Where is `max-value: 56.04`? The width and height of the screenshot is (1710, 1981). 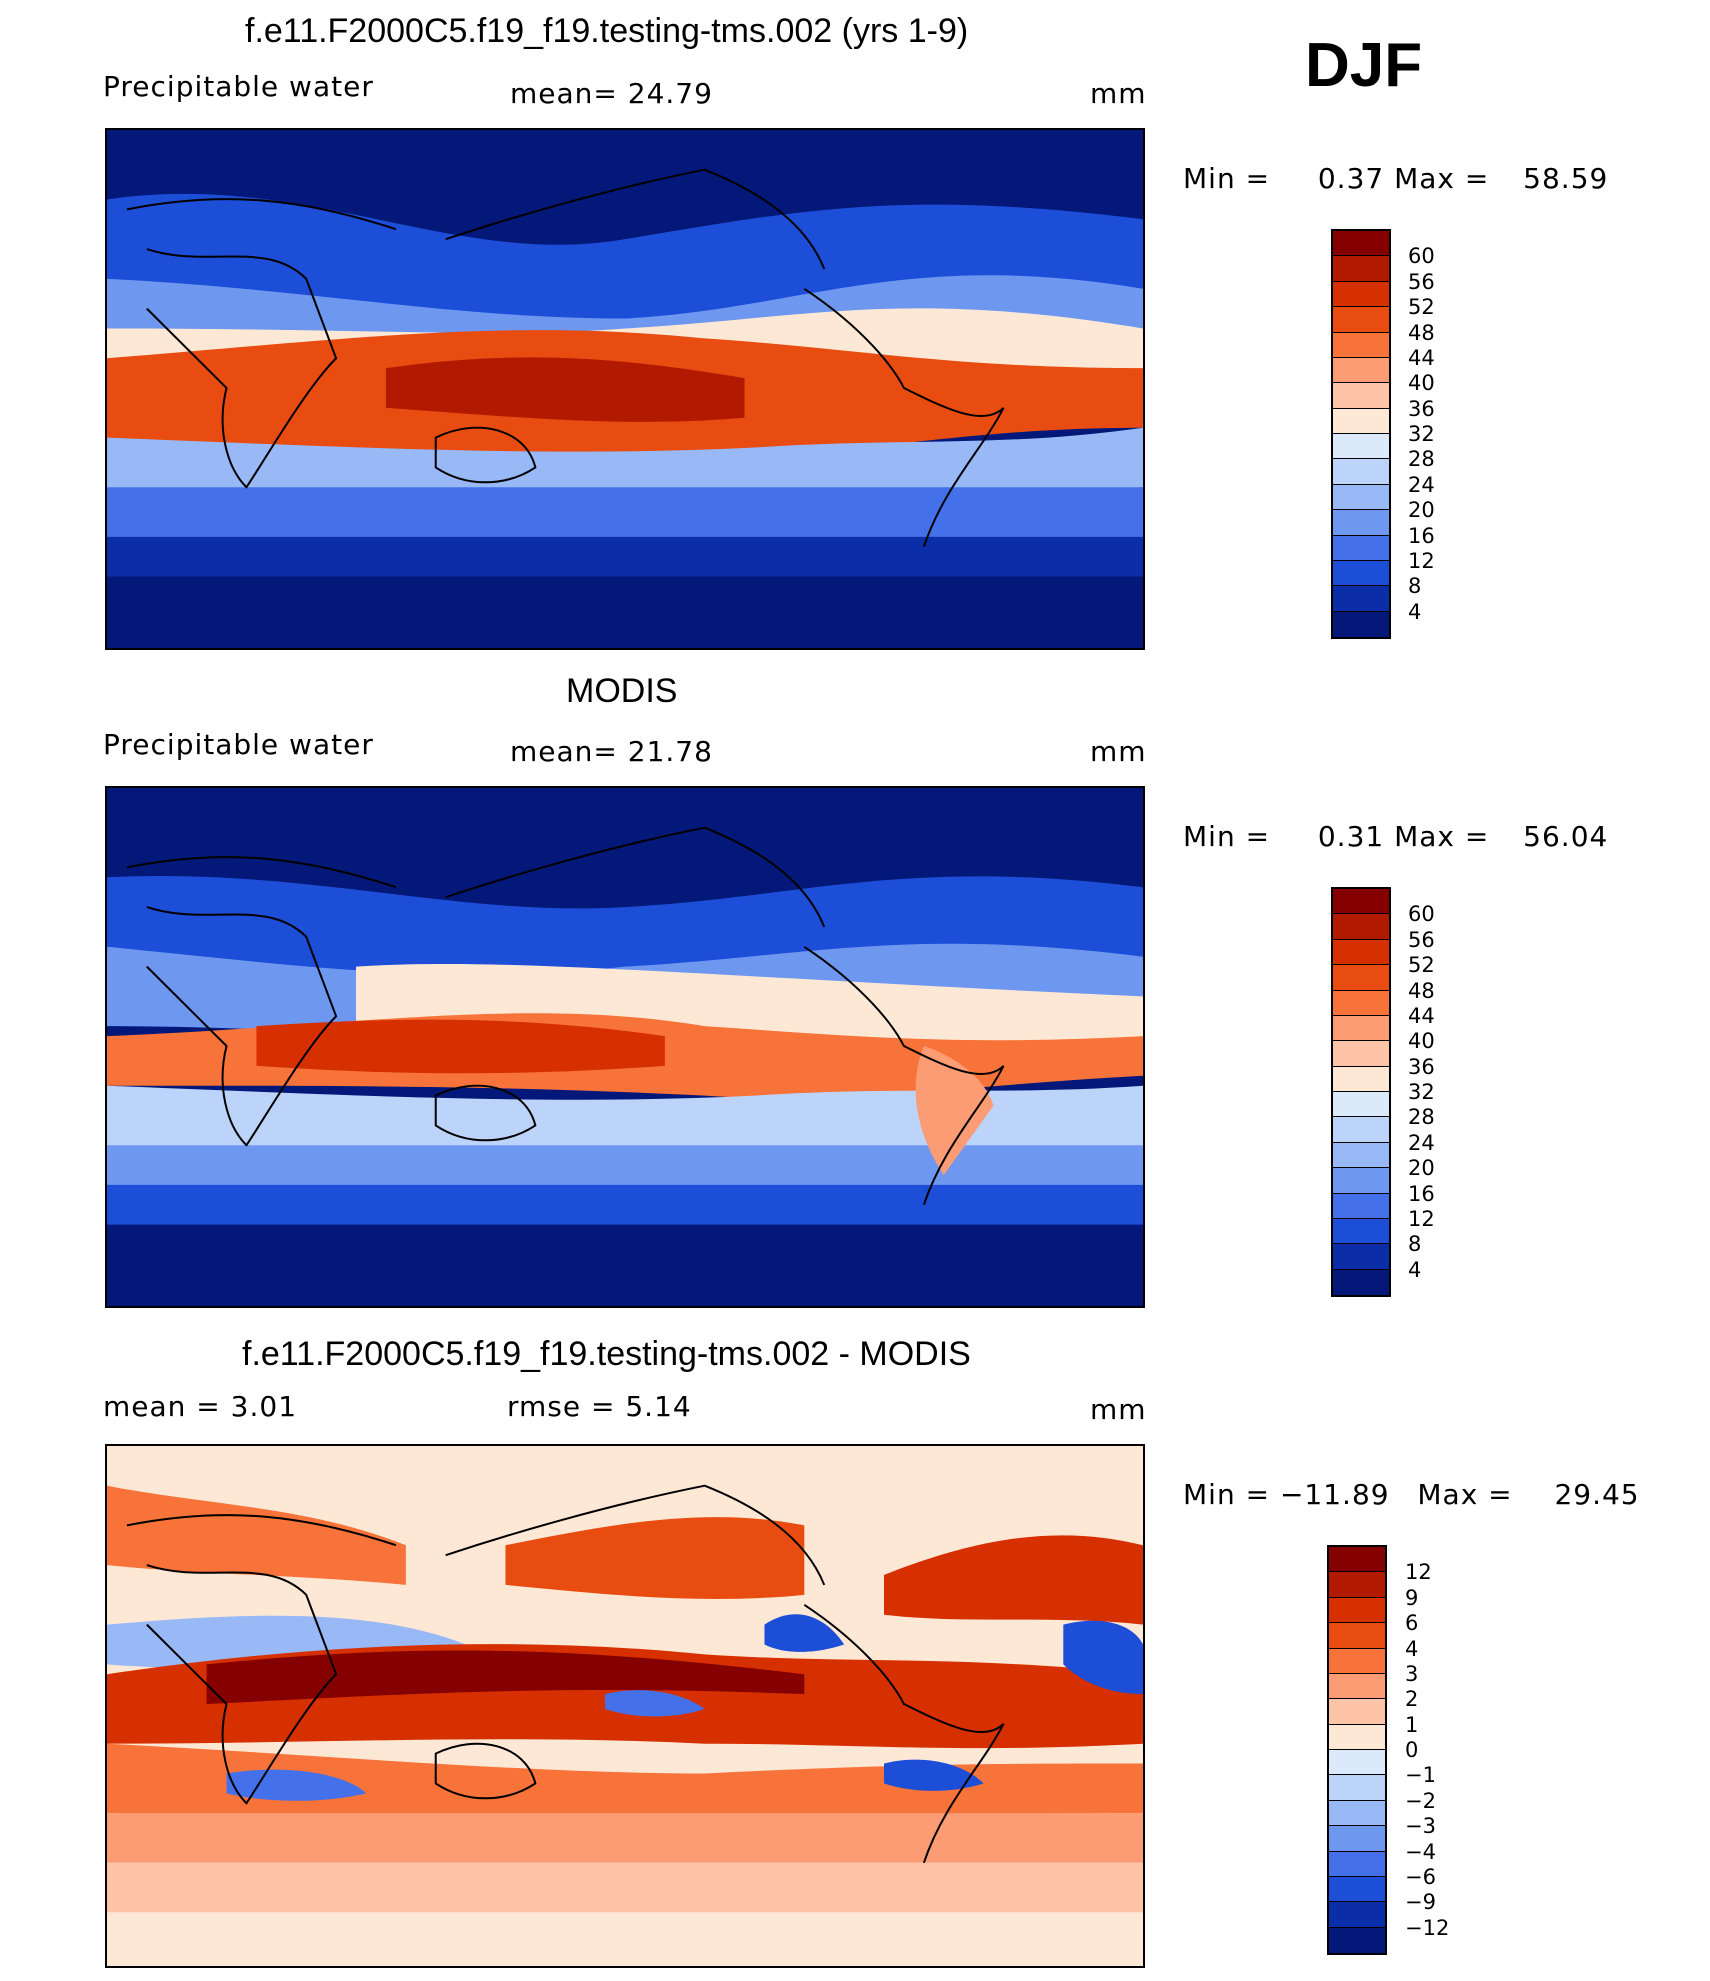 max-value: 56.04 is located at coordinates (1566, 836).